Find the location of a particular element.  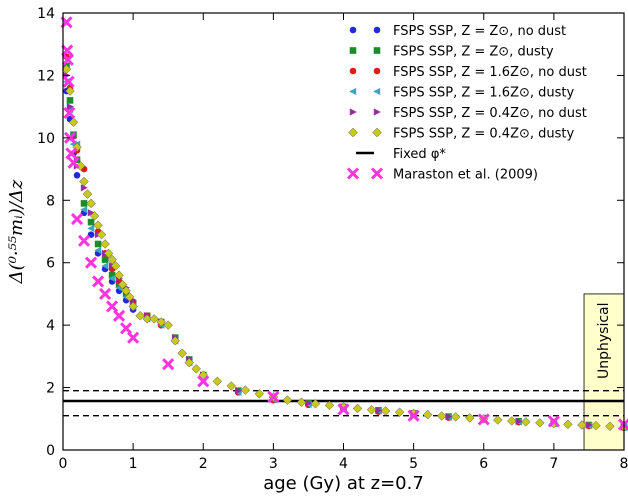

legend-marker-3-b is located at coordinates (377, 91).